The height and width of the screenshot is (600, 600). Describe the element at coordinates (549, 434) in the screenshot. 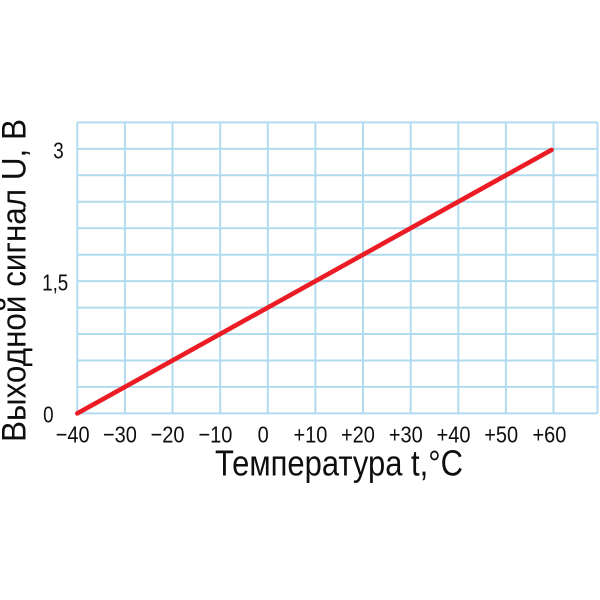

I see `svg-text: +60` at that location.